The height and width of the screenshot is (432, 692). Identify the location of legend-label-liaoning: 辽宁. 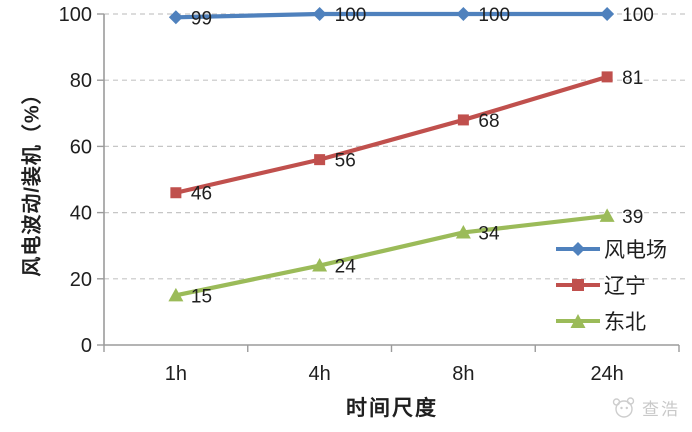
(625, 286).